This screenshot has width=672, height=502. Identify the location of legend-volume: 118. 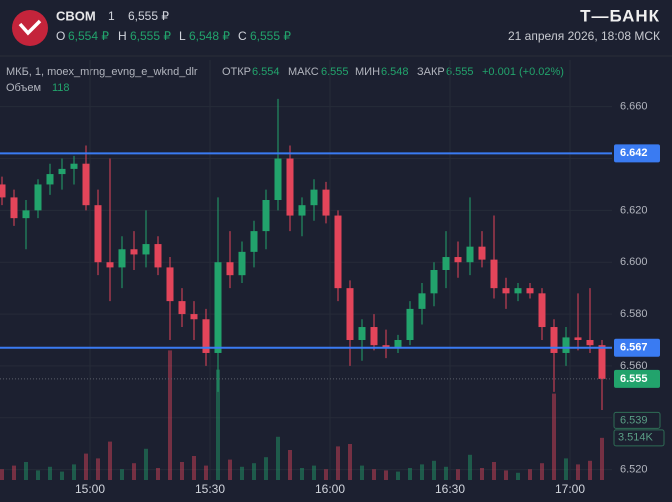
(61, 88).